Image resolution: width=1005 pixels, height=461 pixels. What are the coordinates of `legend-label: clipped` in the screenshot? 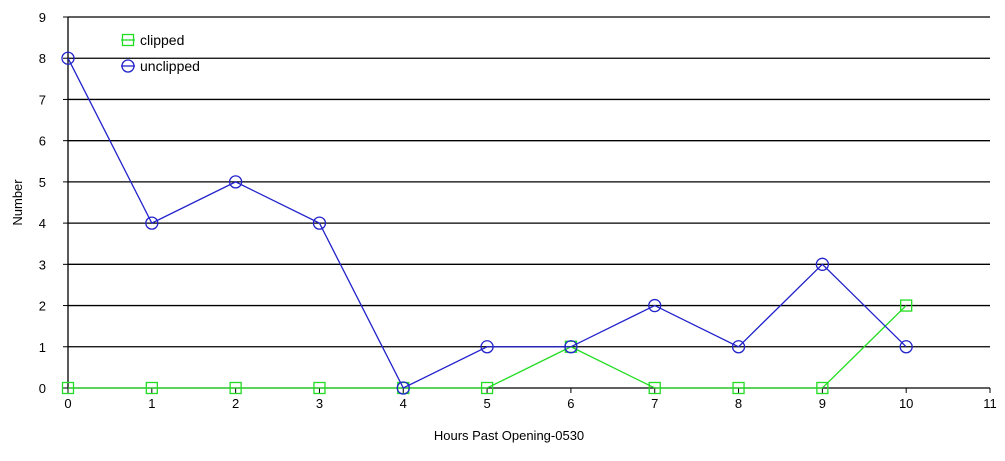 It's located at (162, 40).